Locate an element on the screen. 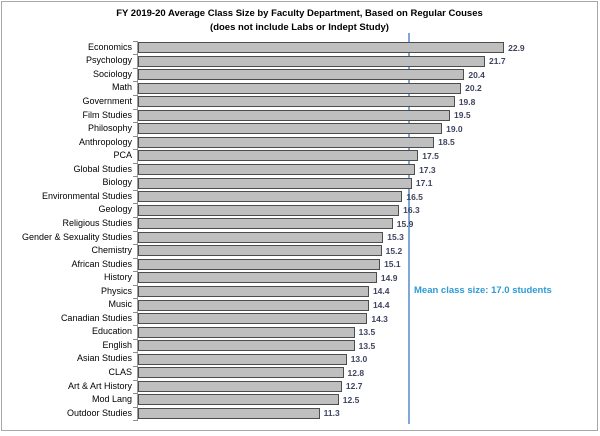 This screenshot has width=600, height=436. value-label: 13.0 is located at coordinates (359, 359).